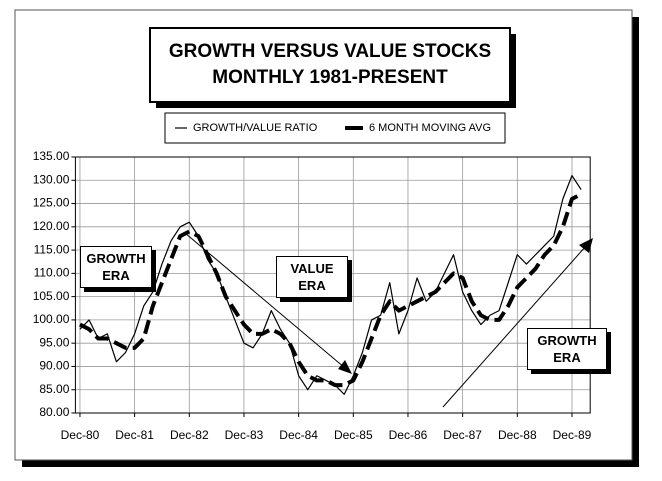 The height and width of the screenshot is (481, 662). Describe the element at coordinates (330, 51) in the screenshot. I see `chart-title: GROWTH VERSUS VALUE STOCKS` at that location.